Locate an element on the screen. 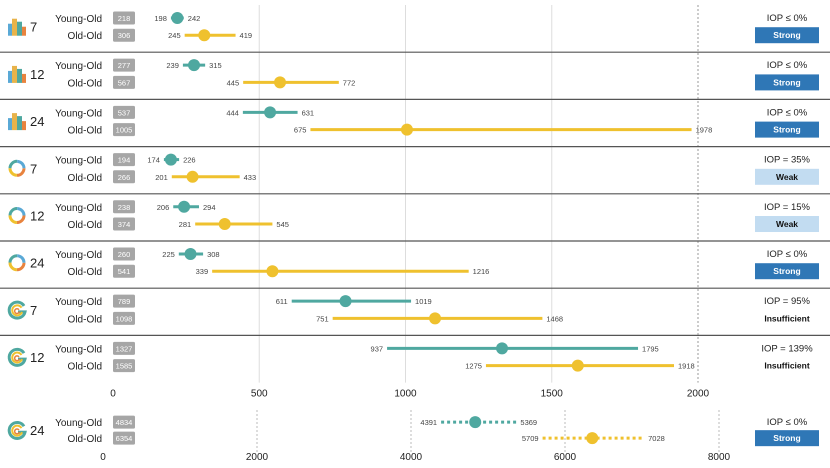 Image resolution: width=830 pixels, height=468 pixels. x-tick-label: 0 is located at coordinates (103, 457).